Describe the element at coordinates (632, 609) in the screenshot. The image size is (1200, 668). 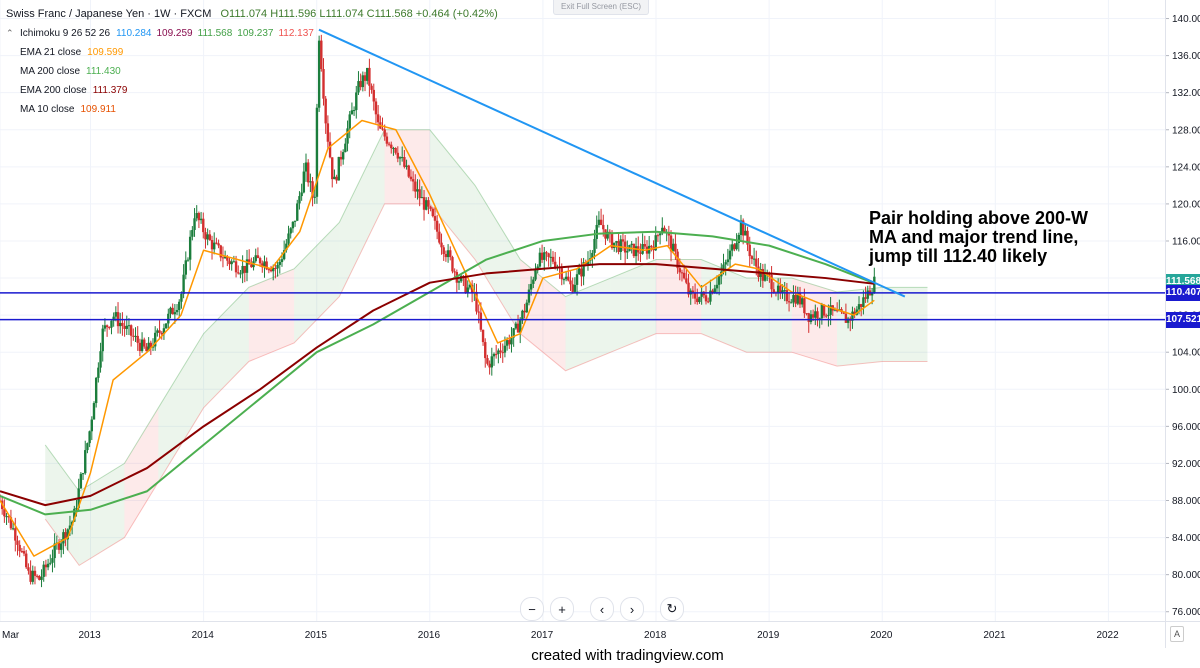
I see `scroll-forward-button: ›` at that location.